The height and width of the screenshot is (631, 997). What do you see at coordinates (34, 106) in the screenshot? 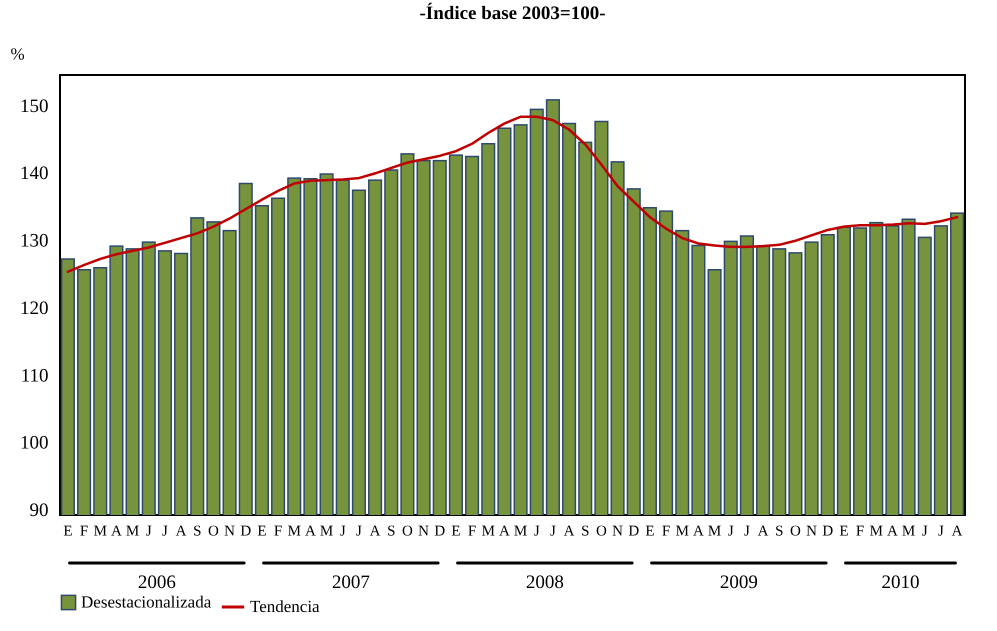
I see `y-tick-label: 150` at bounding box center [34, 106].